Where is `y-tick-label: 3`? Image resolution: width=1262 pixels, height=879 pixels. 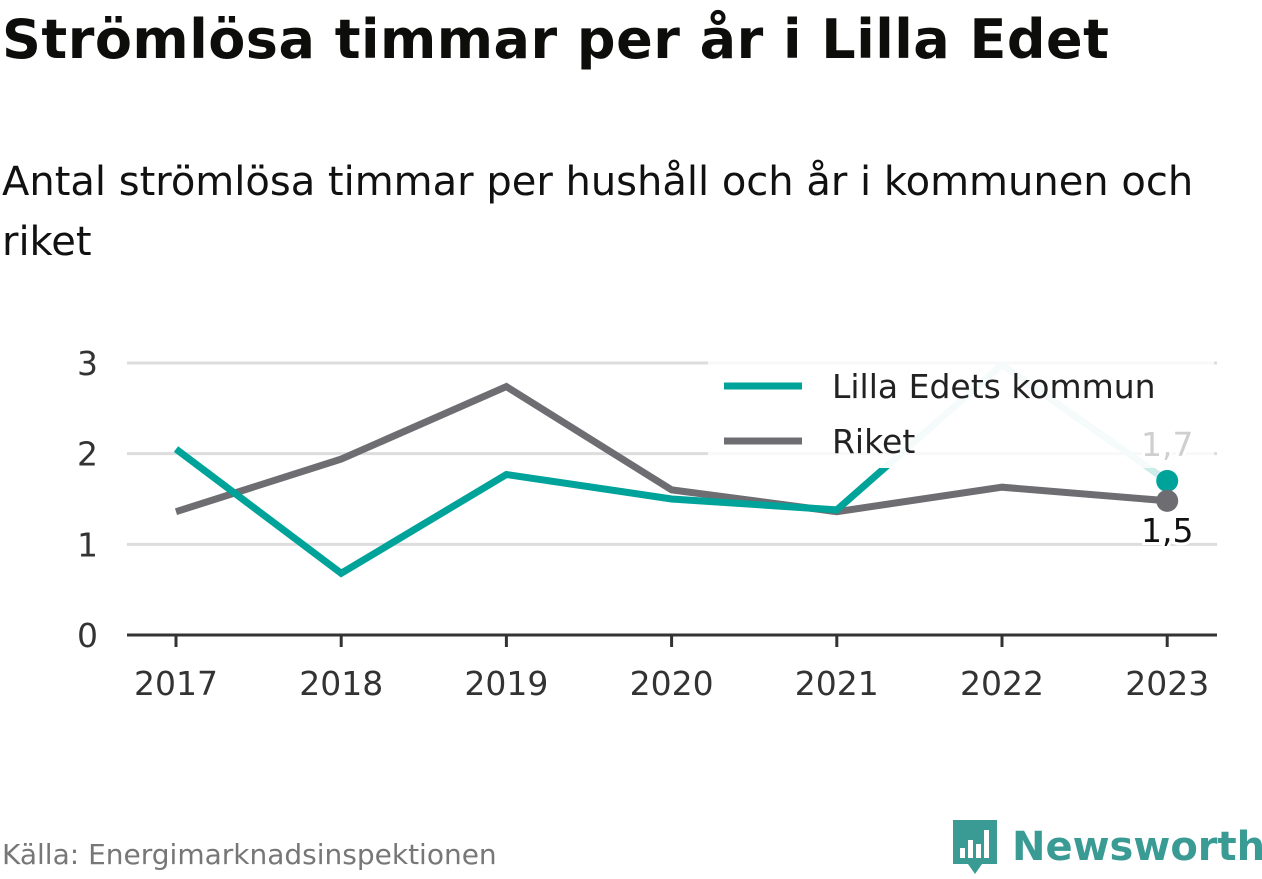
y-tick-label: 3 is located at coordinates (87, 363).